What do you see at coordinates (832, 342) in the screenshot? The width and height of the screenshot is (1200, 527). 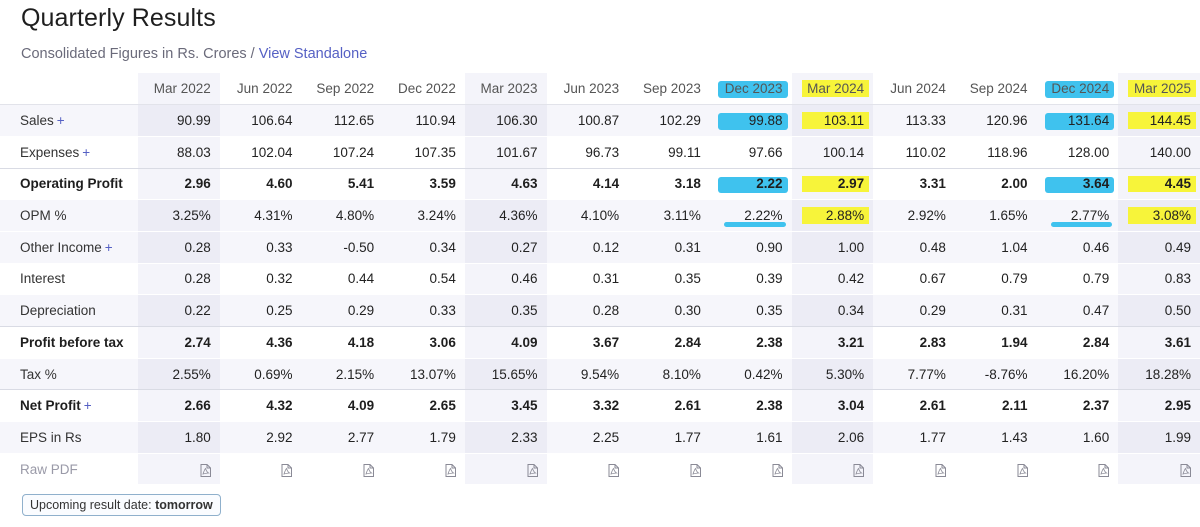 I see `table-cell: 3.21` at bounding box center [832, 342].